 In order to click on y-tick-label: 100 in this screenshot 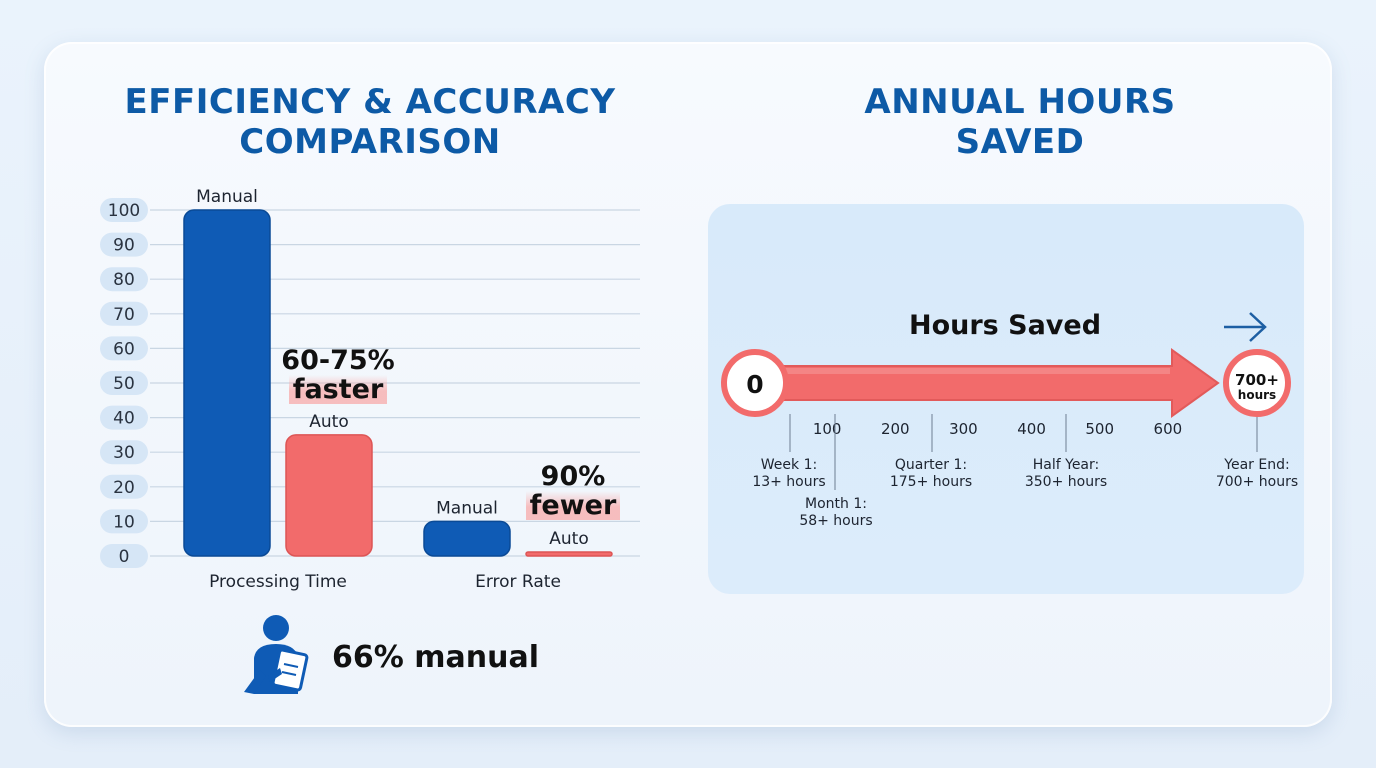, I will do `click(124, 211)`.